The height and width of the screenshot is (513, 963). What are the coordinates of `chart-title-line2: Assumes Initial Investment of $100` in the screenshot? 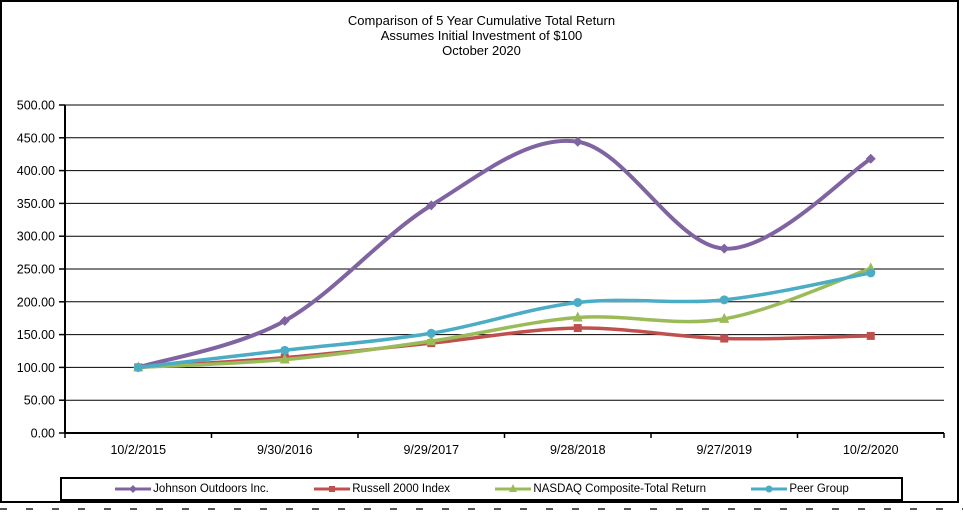 It's located at (481, 35).